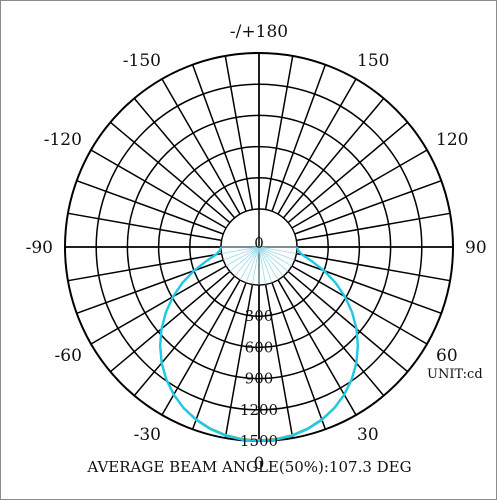  I want to click on angle-tick-label: -120, so click(63, 140).